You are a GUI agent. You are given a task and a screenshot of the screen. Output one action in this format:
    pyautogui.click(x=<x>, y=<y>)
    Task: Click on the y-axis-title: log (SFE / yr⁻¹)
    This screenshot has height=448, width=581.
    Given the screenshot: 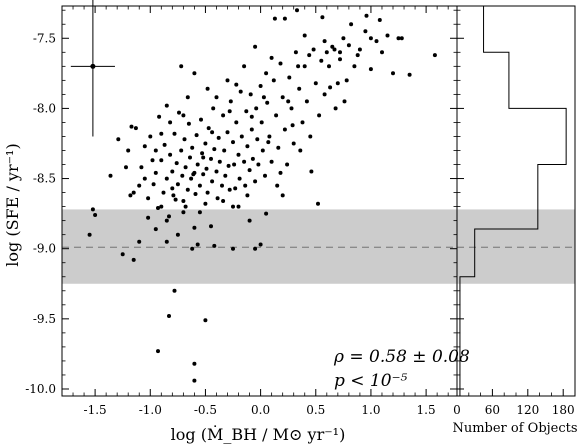 What is the action you would take?
    pyautogui.click(x=12, y=204)
    